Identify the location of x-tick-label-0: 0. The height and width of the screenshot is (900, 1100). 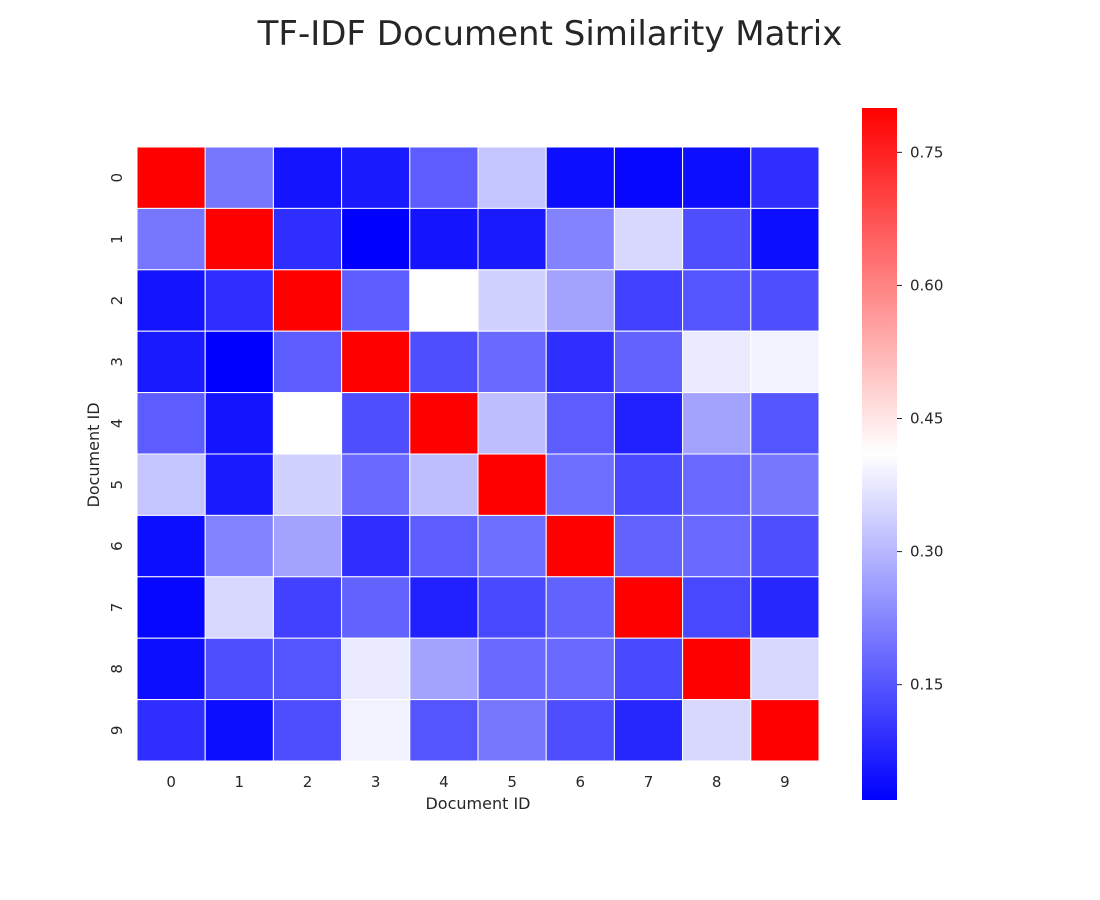
(171, 782).